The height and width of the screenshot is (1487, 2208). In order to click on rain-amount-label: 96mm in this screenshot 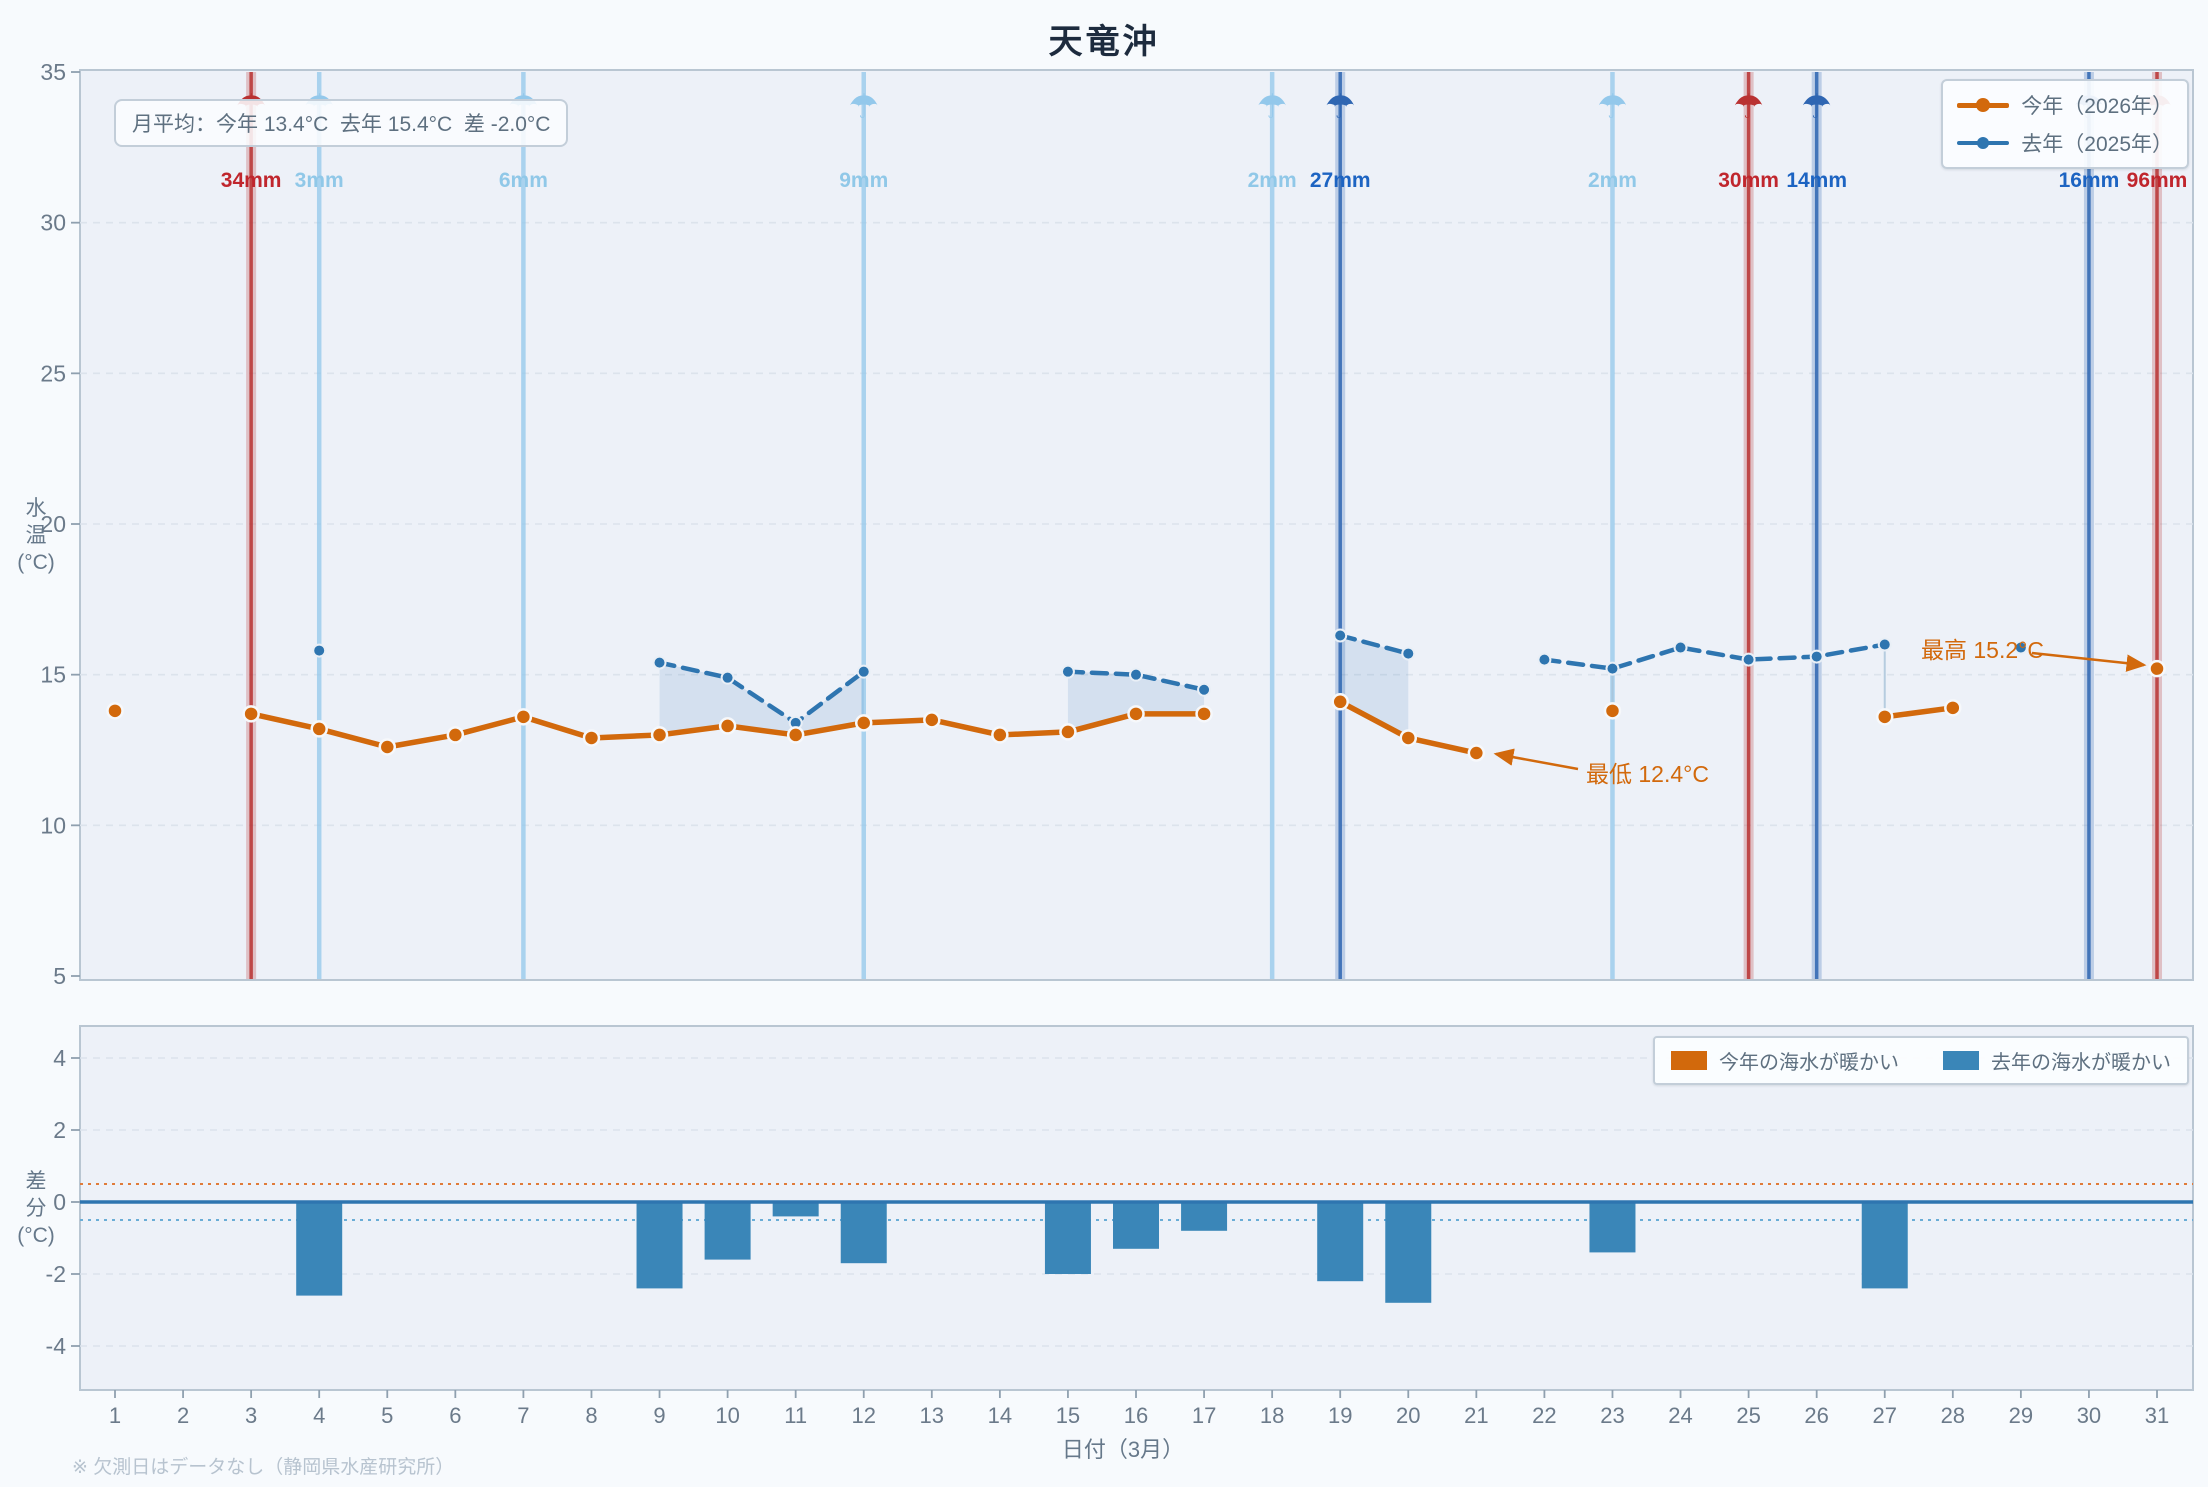, I will do `click(2157, 180)`.